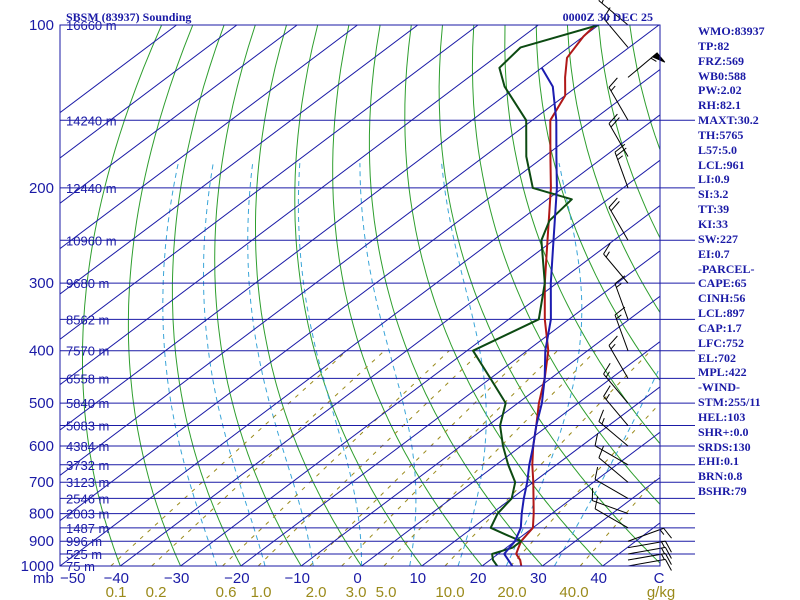  What do you see at coordinates (556, 295) in the screenshot?
I see `temperature-profile-line` at bounding box center [556, 295].